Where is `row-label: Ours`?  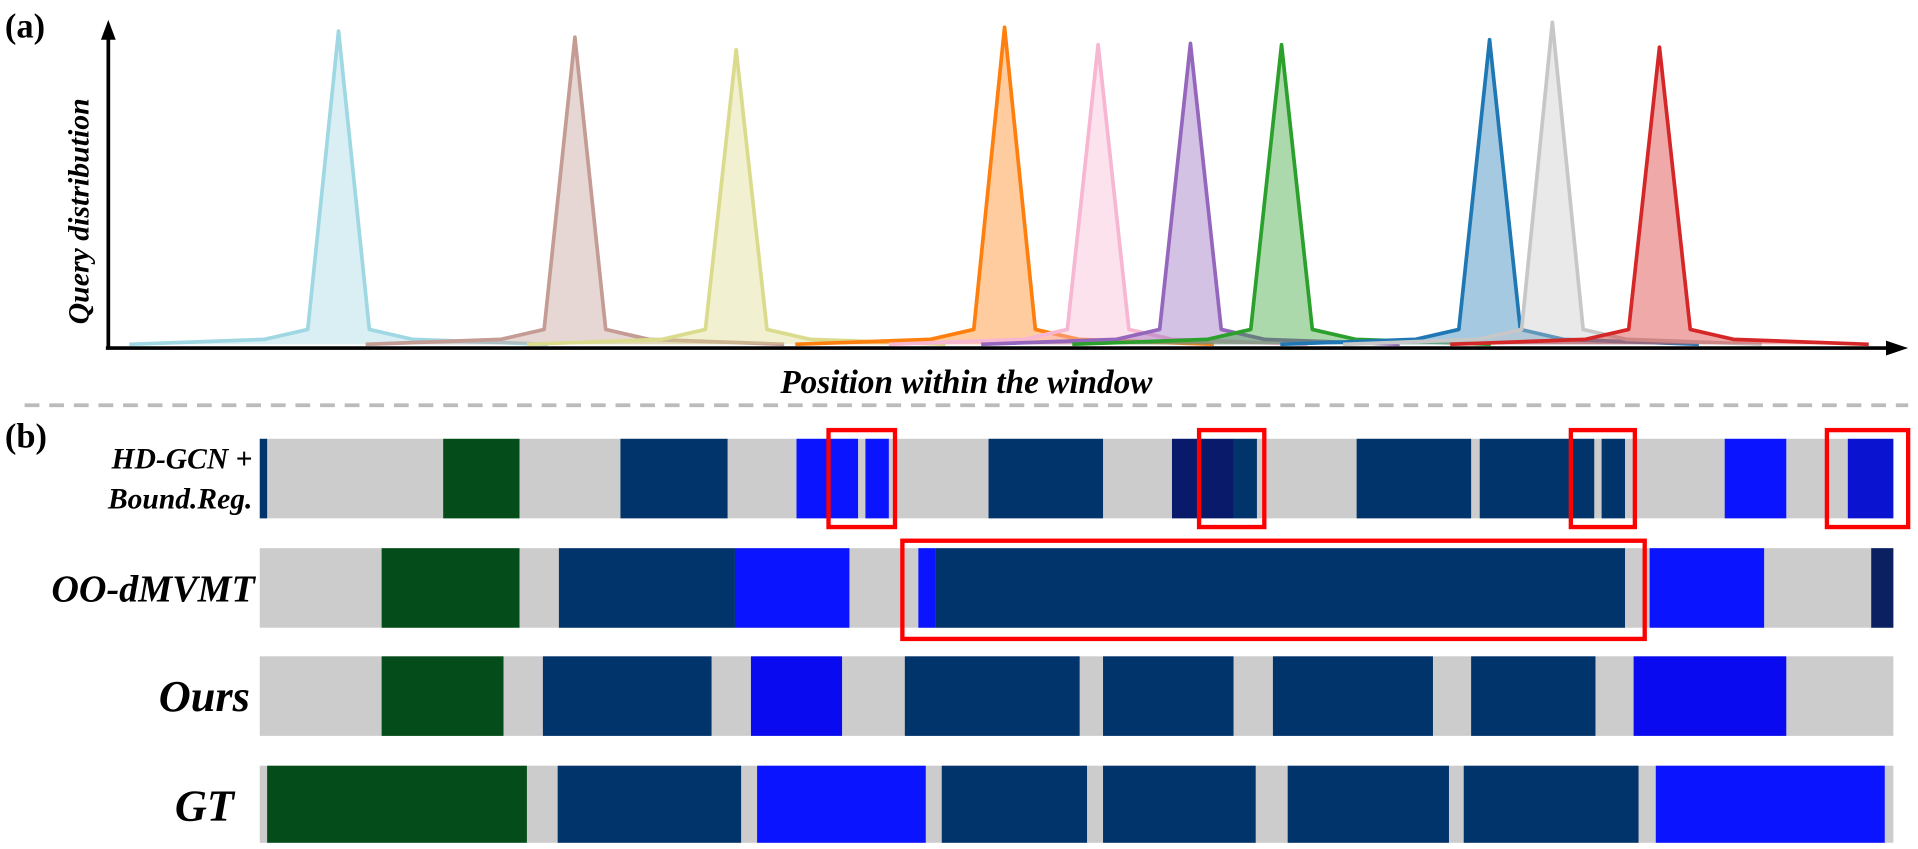
row-label: Ours is located at coordinates (204, 696).